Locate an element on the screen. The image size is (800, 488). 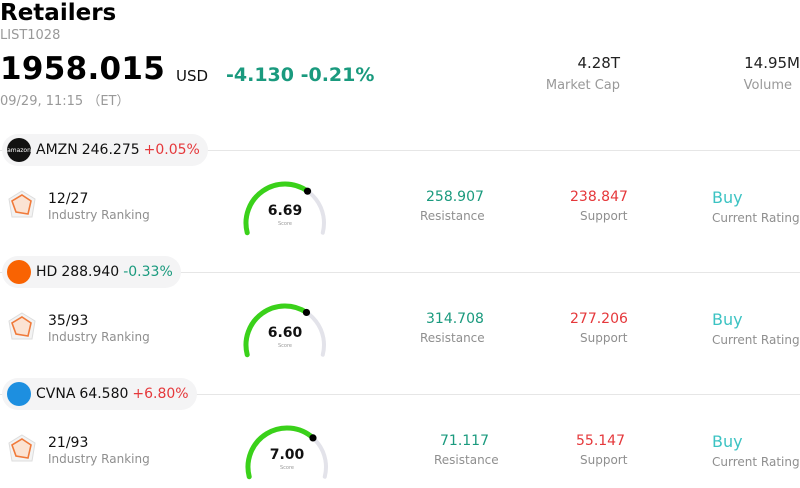
stock-ticker: AMZN is located at coordinates (57, 150).